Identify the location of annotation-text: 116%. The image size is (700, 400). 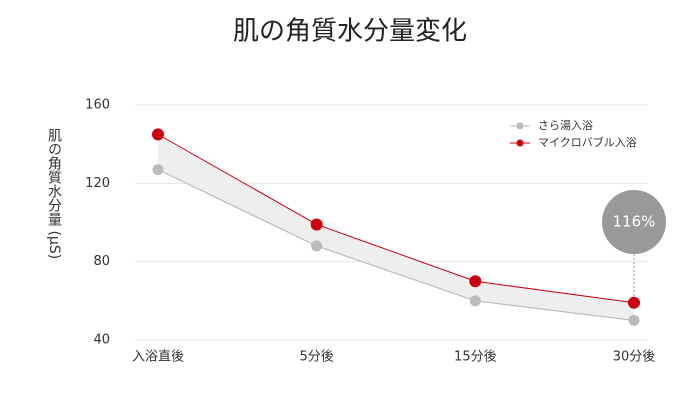
(634, 222).